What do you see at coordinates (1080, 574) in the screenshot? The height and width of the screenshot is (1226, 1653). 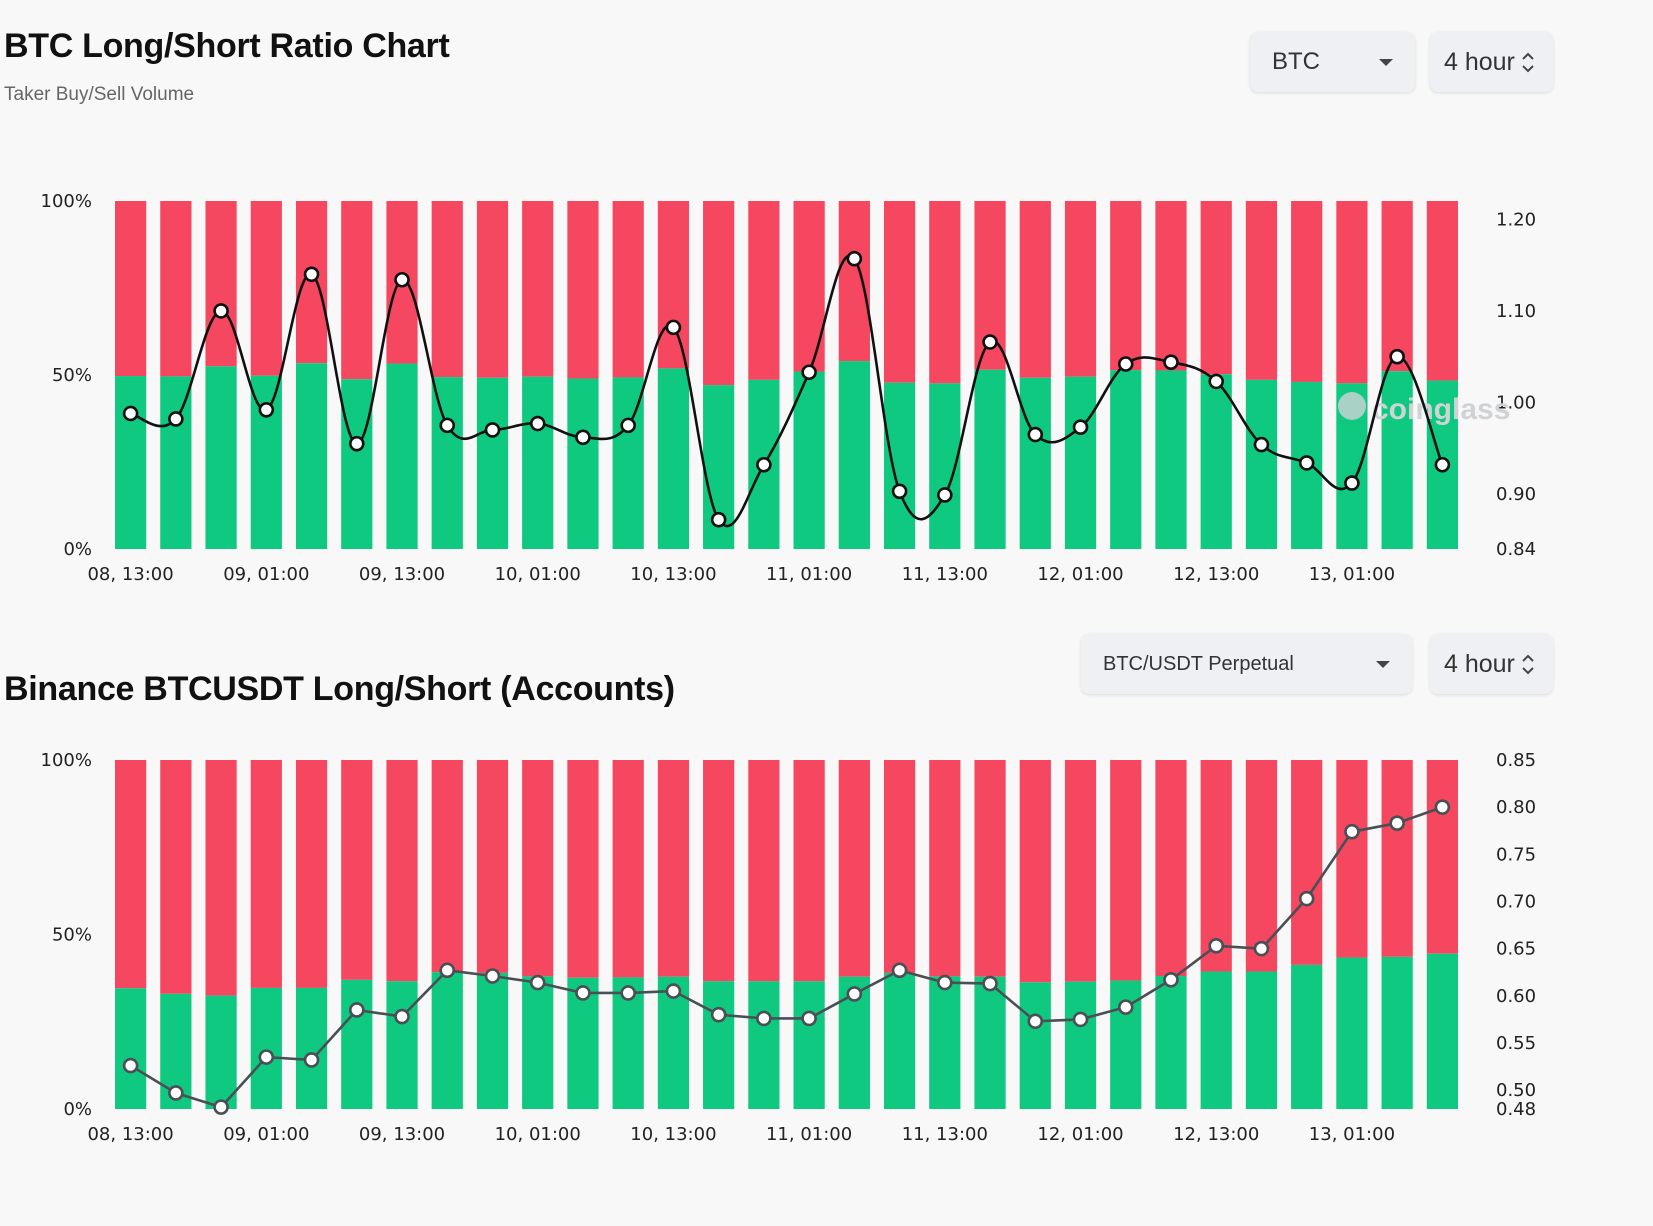 I see `x-tick-label: 12, 01:00` at bounding box center [1080, 574].